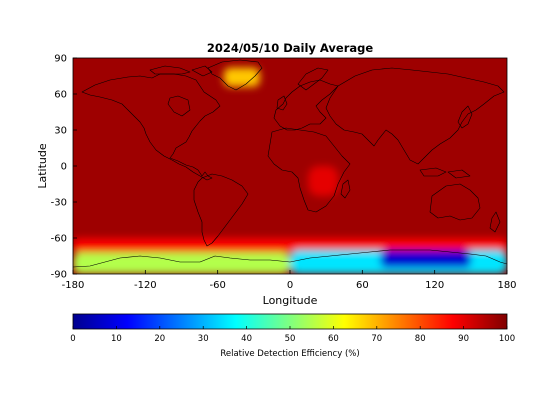  Describe the element at coordinates (345, 189) in the screenshot. I see `madagascar` at that location.